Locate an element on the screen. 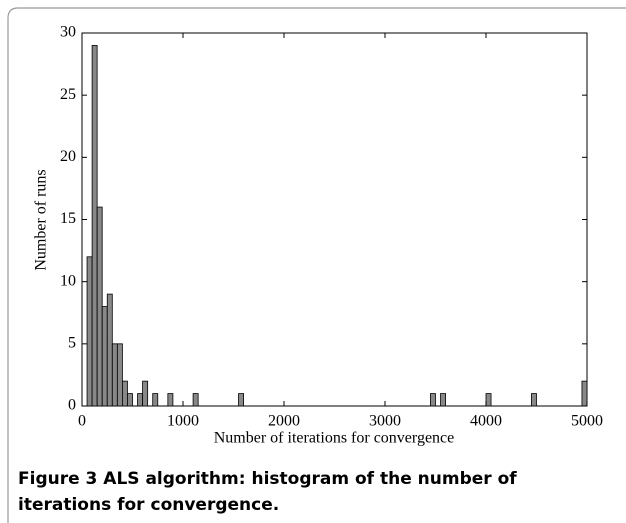  y-tick-label: 20 is located at coordinates (68, 156).